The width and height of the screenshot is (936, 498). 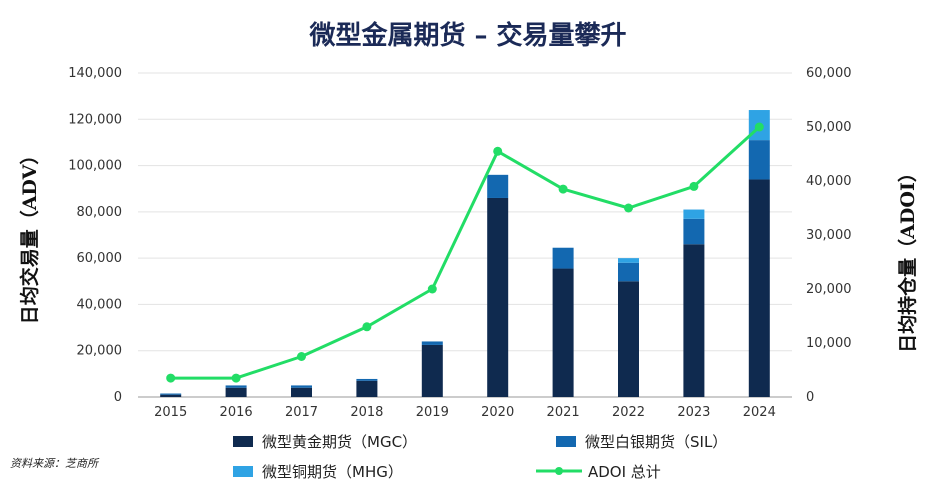 I want to click on y-tick-label: 100,000, so click(x=95, y=166).